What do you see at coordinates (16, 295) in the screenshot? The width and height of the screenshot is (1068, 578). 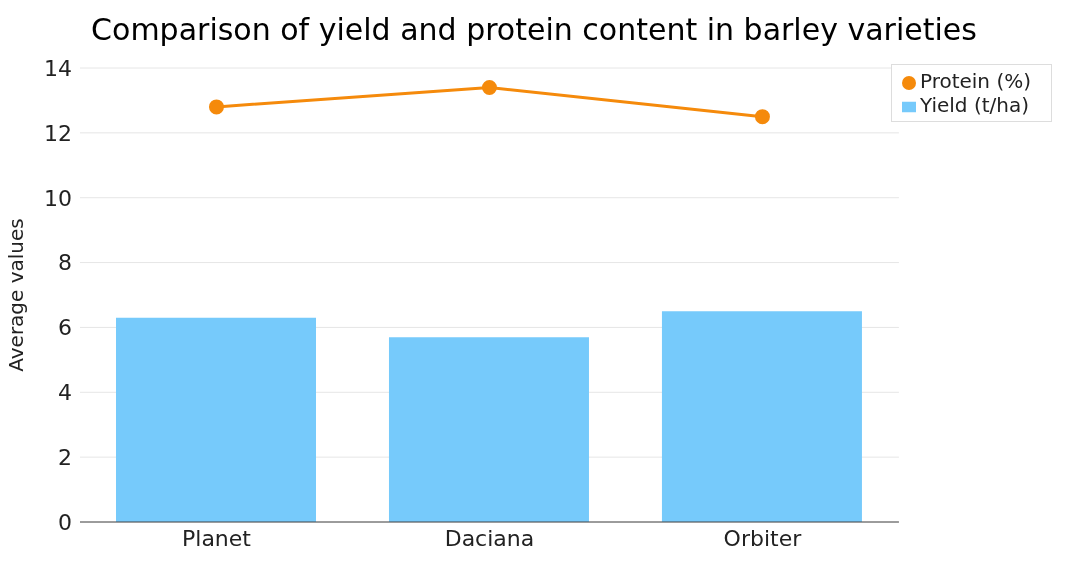 I see `y-axis-title: Average values` at bounding box center [16, 295].